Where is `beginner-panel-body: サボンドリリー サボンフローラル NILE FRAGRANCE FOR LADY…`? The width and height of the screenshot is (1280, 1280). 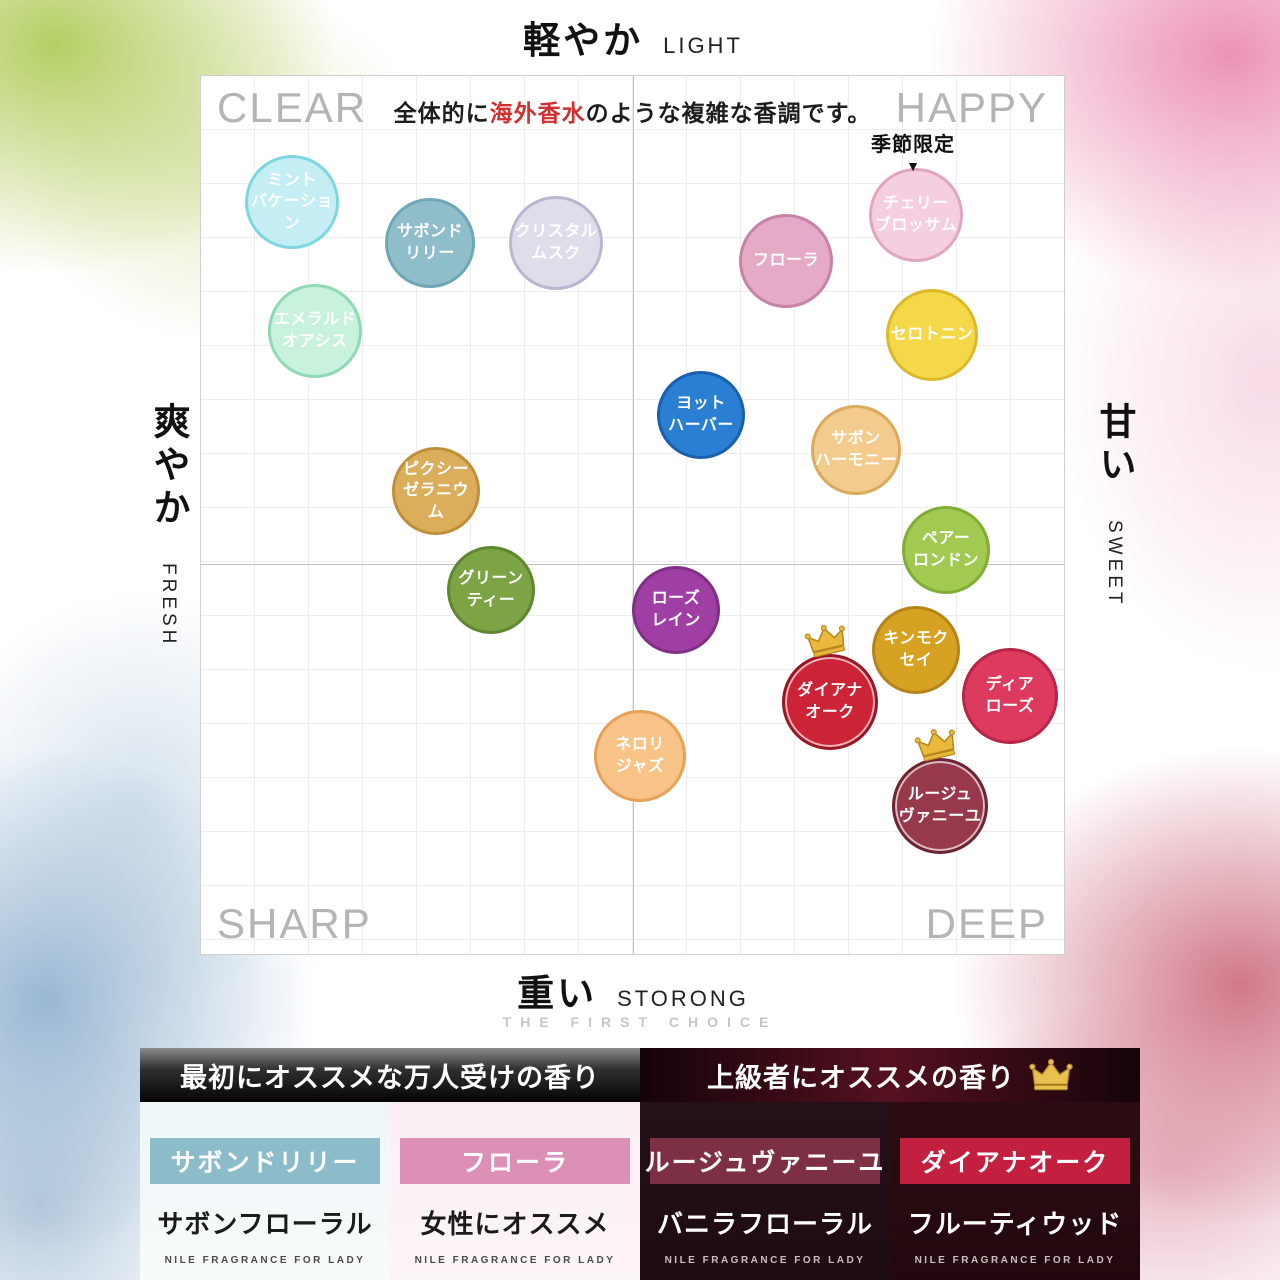
beginner-panel-body: サボンドリリー サボンフローラル NILE FRAGRANCE FOR LADY… is located at coordinates (390, 1191).